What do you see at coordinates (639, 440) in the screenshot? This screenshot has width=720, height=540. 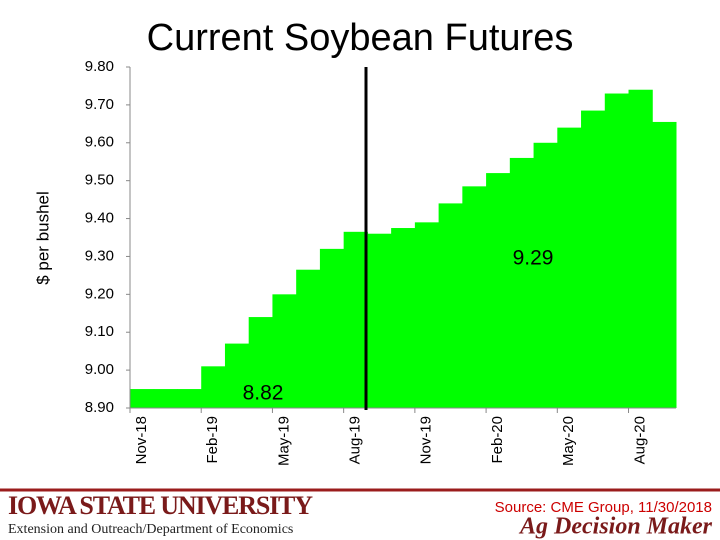 I see `x-tick-label: Aug-20` at bounding box center [639, 440].